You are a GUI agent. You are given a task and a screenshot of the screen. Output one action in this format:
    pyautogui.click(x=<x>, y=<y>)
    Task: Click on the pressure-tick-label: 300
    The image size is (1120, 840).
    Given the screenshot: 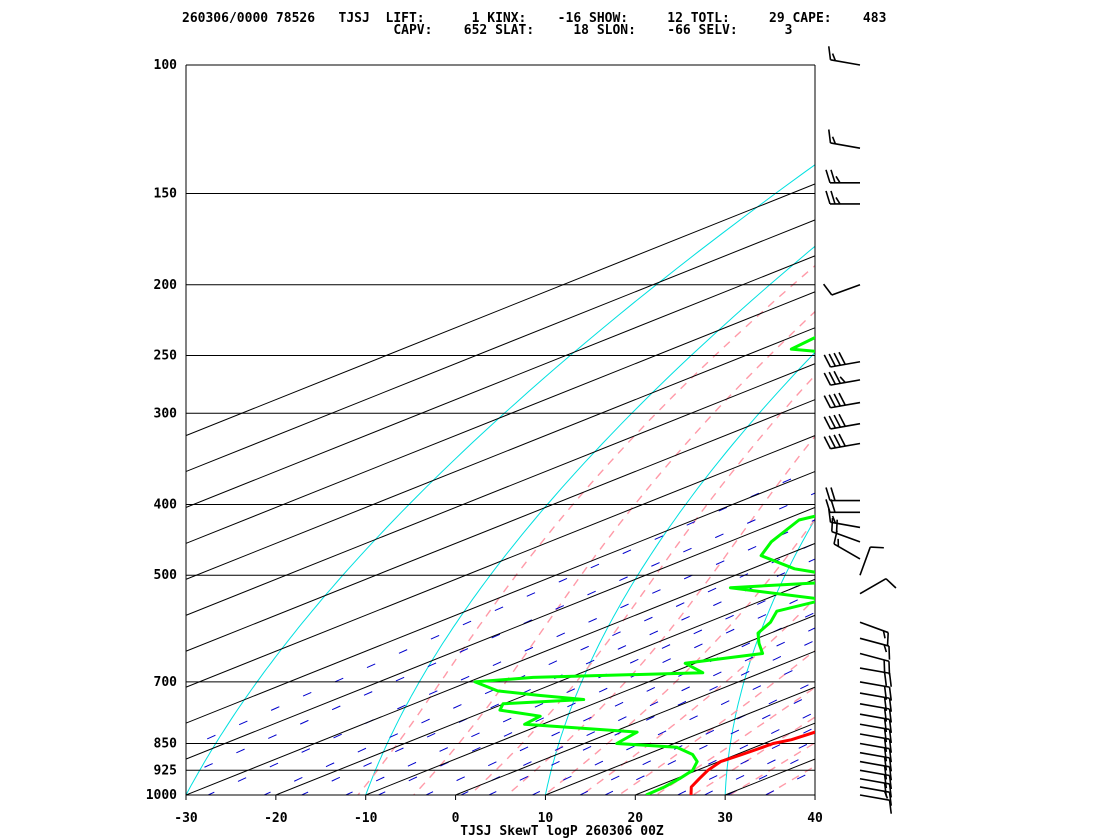 What is the action you would take?
    pyautogui.click(x=166, y=413)
    